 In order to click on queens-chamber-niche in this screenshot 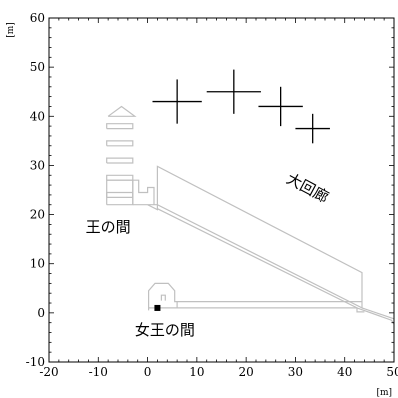, I will do `click(163, 297)`.